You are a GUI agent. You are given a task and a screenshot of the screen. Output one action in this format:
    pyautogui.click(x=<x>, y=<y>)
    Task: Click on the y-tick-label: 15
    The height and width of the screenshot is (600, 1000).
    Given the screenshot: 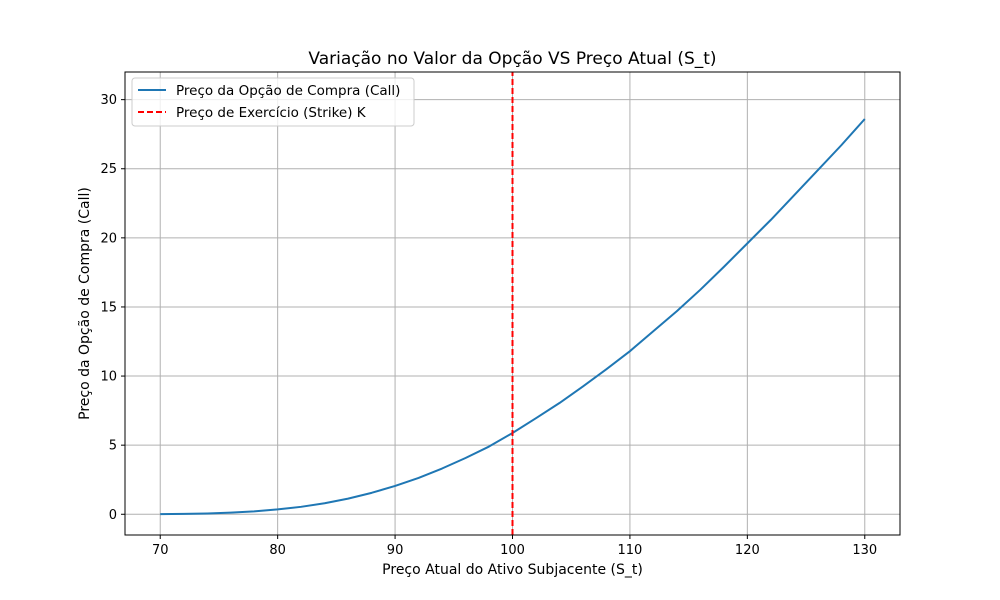 What is the action you would take?
    pyautogui.click(x=108, y=307)
    